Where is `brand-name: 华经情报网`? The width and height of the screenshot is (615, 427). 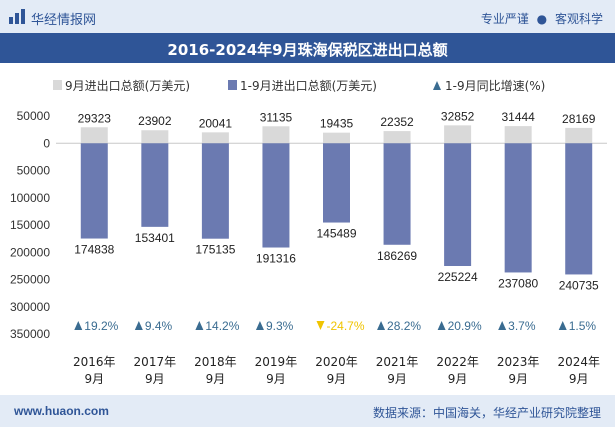
brand-name: 华经情报网 is located at coordinates (64, 20).